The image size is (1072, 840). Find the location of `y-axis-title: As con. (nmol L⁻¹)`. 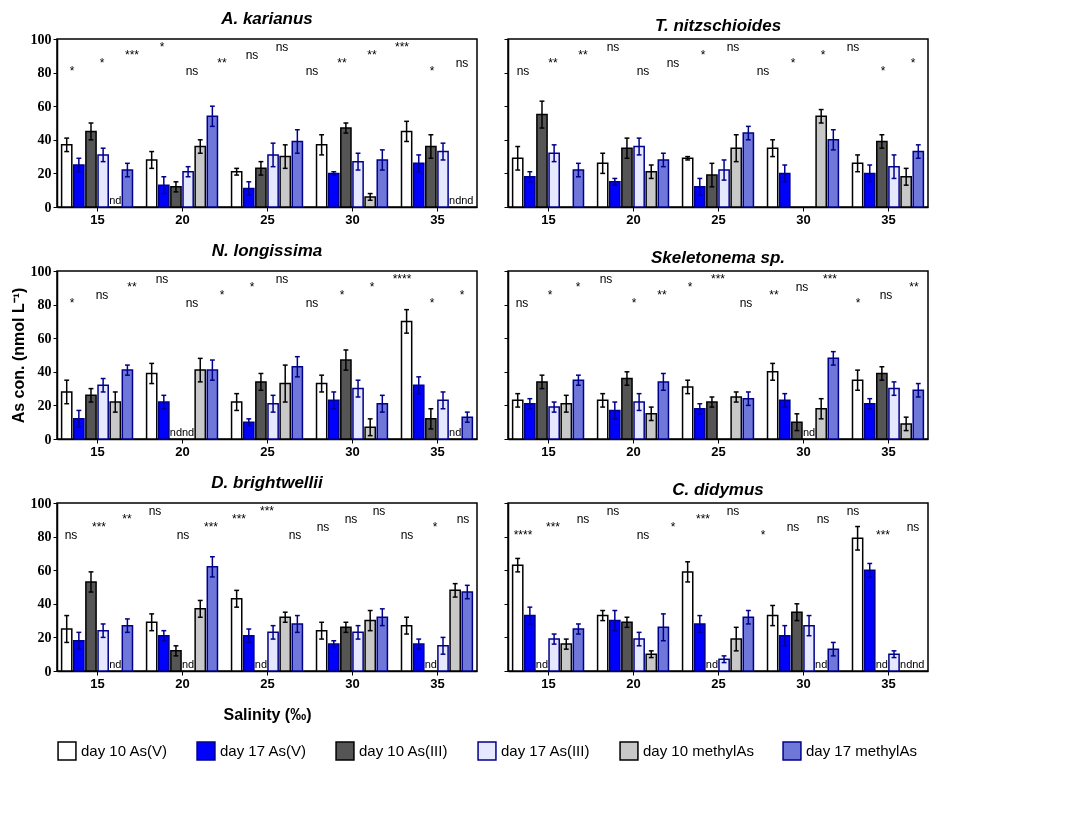

y-axis-title: As con. (nmol L⁻¹) is located at coordinates (18, 355).